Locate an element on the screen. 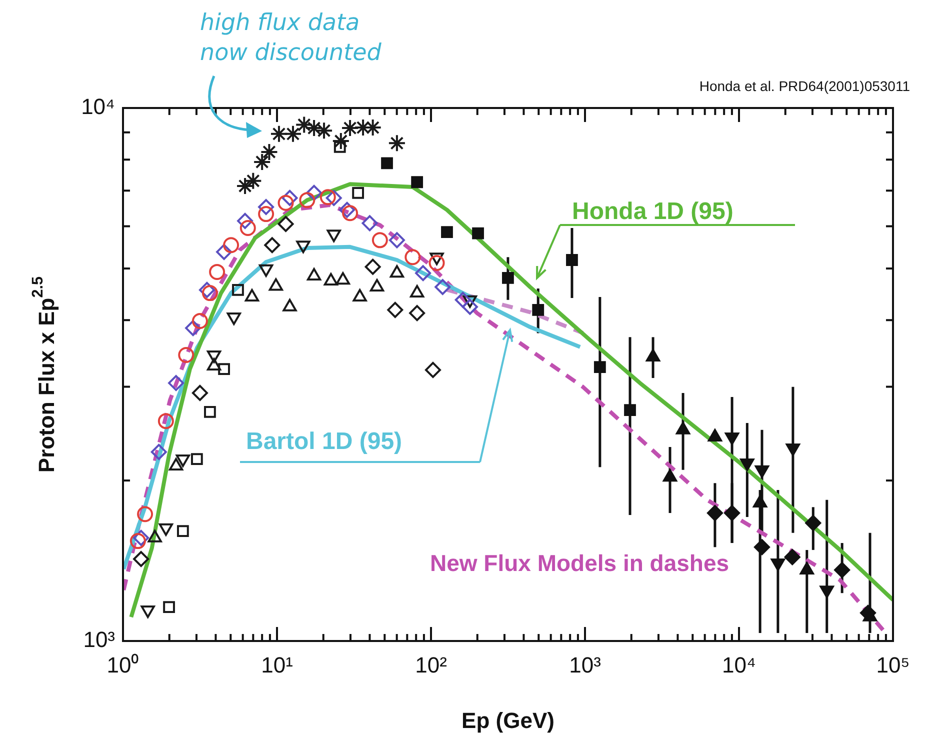  text: high flux data now discounted is located at coordinates (291, 38).